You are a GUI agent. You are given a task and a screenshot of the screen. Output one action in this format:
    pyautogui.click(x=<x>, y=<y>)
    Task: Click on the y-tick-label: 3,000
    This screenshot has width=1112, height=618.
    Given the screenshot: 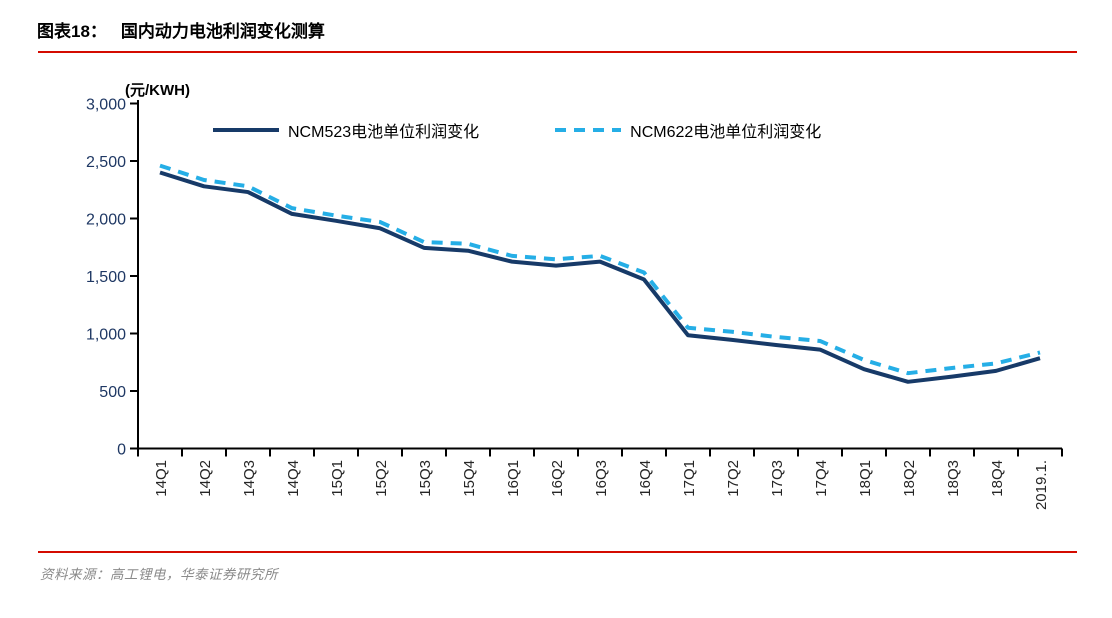 What is the action you would take?
    pyautogui.click(x=106, y=105)
    